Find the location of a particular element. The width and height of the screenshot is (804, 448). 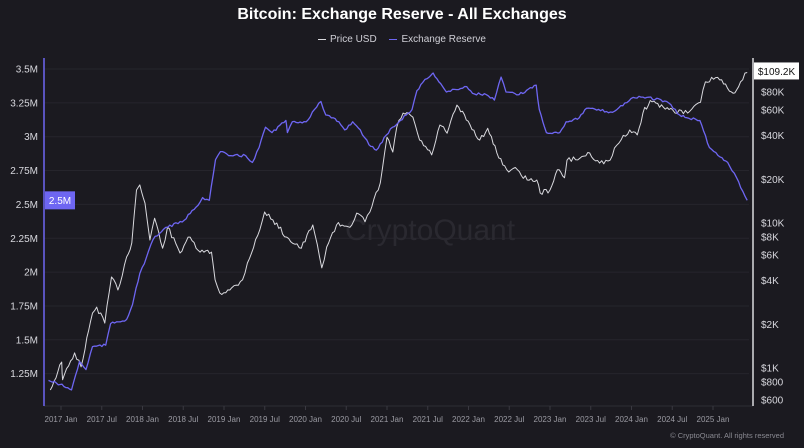

right-tick-label: $20K is located at coordinates (773, 180).